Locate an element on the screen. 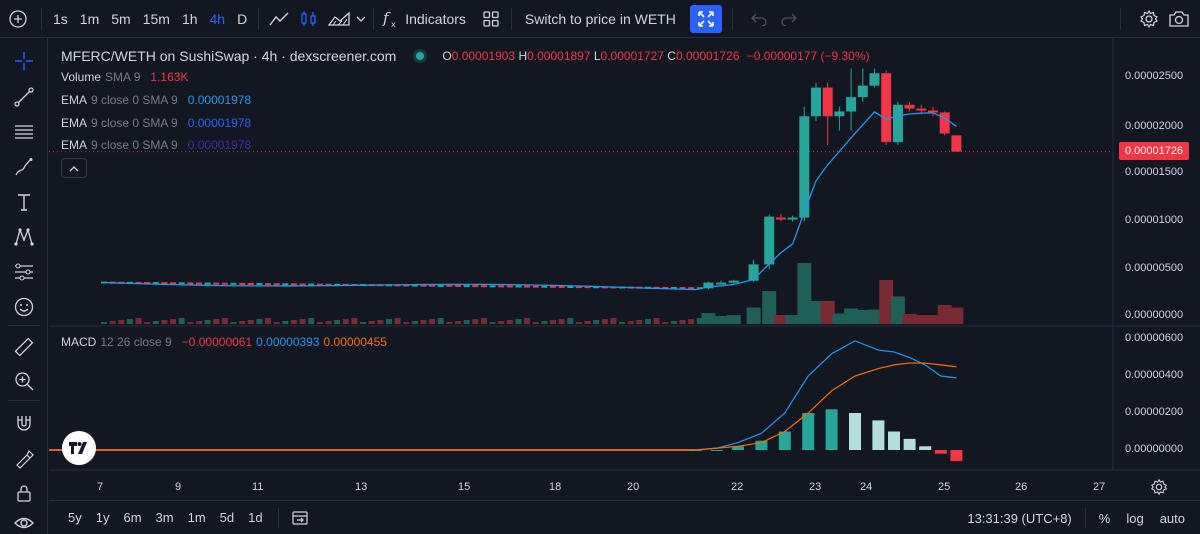 The height and width of the screenshot is (534, 1200). ruler-icon is located at coordinates (24, 347).